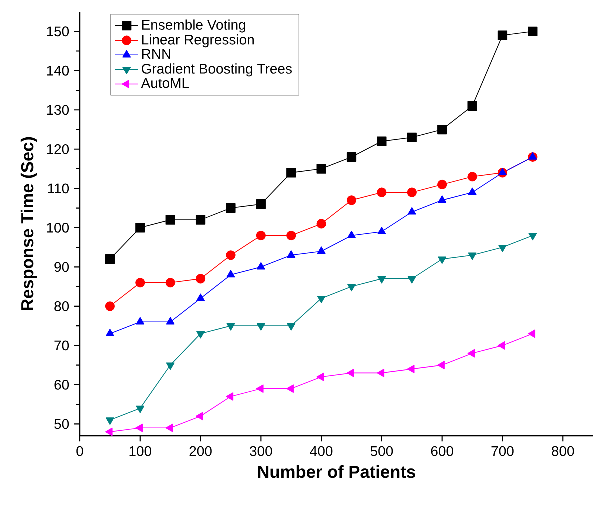  I want to click on x-tick-label: 700, so click(503, 451).